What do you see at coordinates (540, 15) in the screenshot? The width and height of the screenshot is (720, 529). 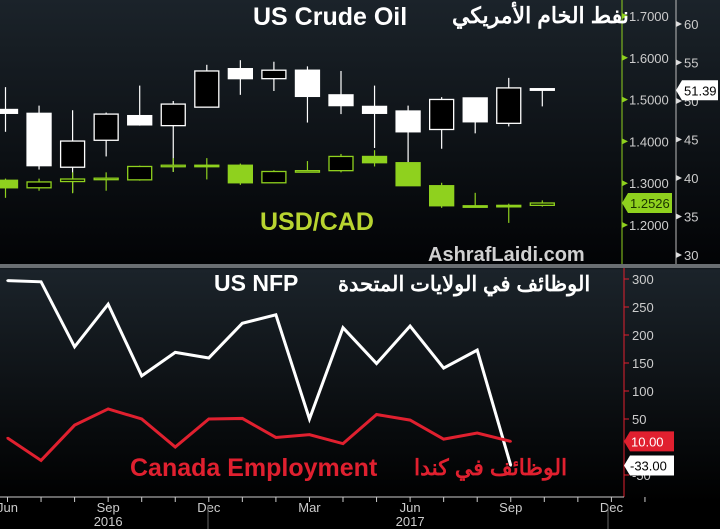 I see `oil-title-arabic: نفط الخام الأمريكي` at bounding box center [540, 15].